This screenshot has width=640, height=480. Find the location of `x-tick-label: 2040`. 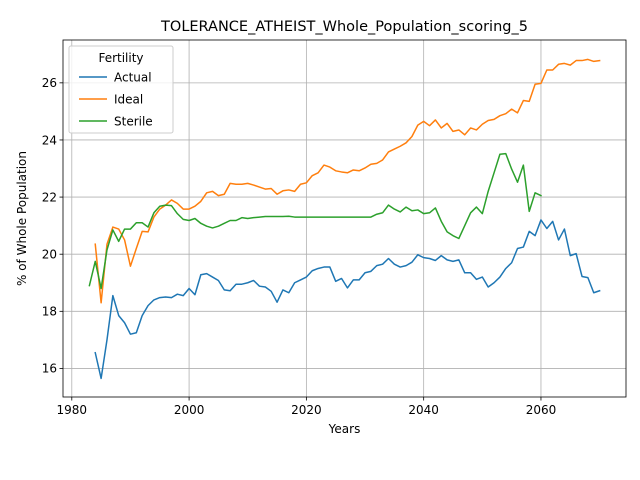

x-tick-label: 2040 is located at coordinates (423, 410).